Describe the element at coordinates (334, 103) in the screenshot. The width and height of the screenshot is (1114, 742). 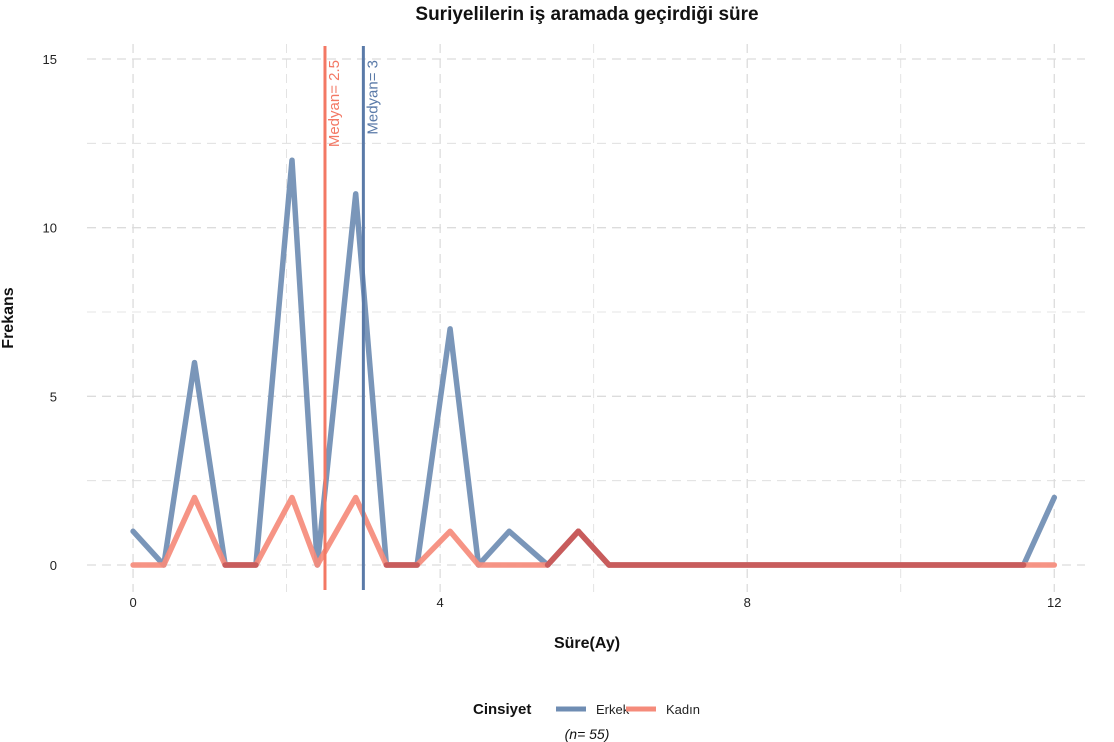
I see `median-label: Medyan= 2.5` at that location.